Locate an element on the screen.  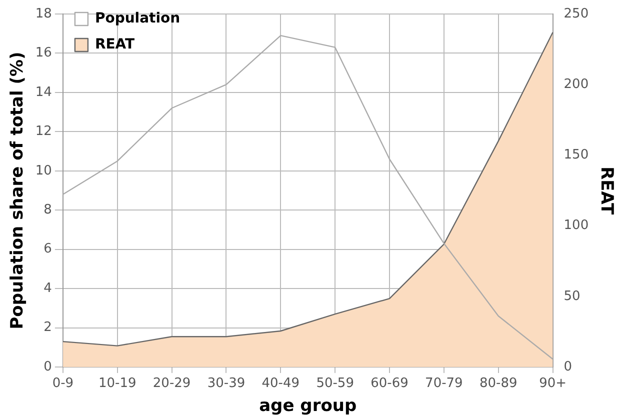
y-tick-label: 6 is located at coordinates (48, 249).